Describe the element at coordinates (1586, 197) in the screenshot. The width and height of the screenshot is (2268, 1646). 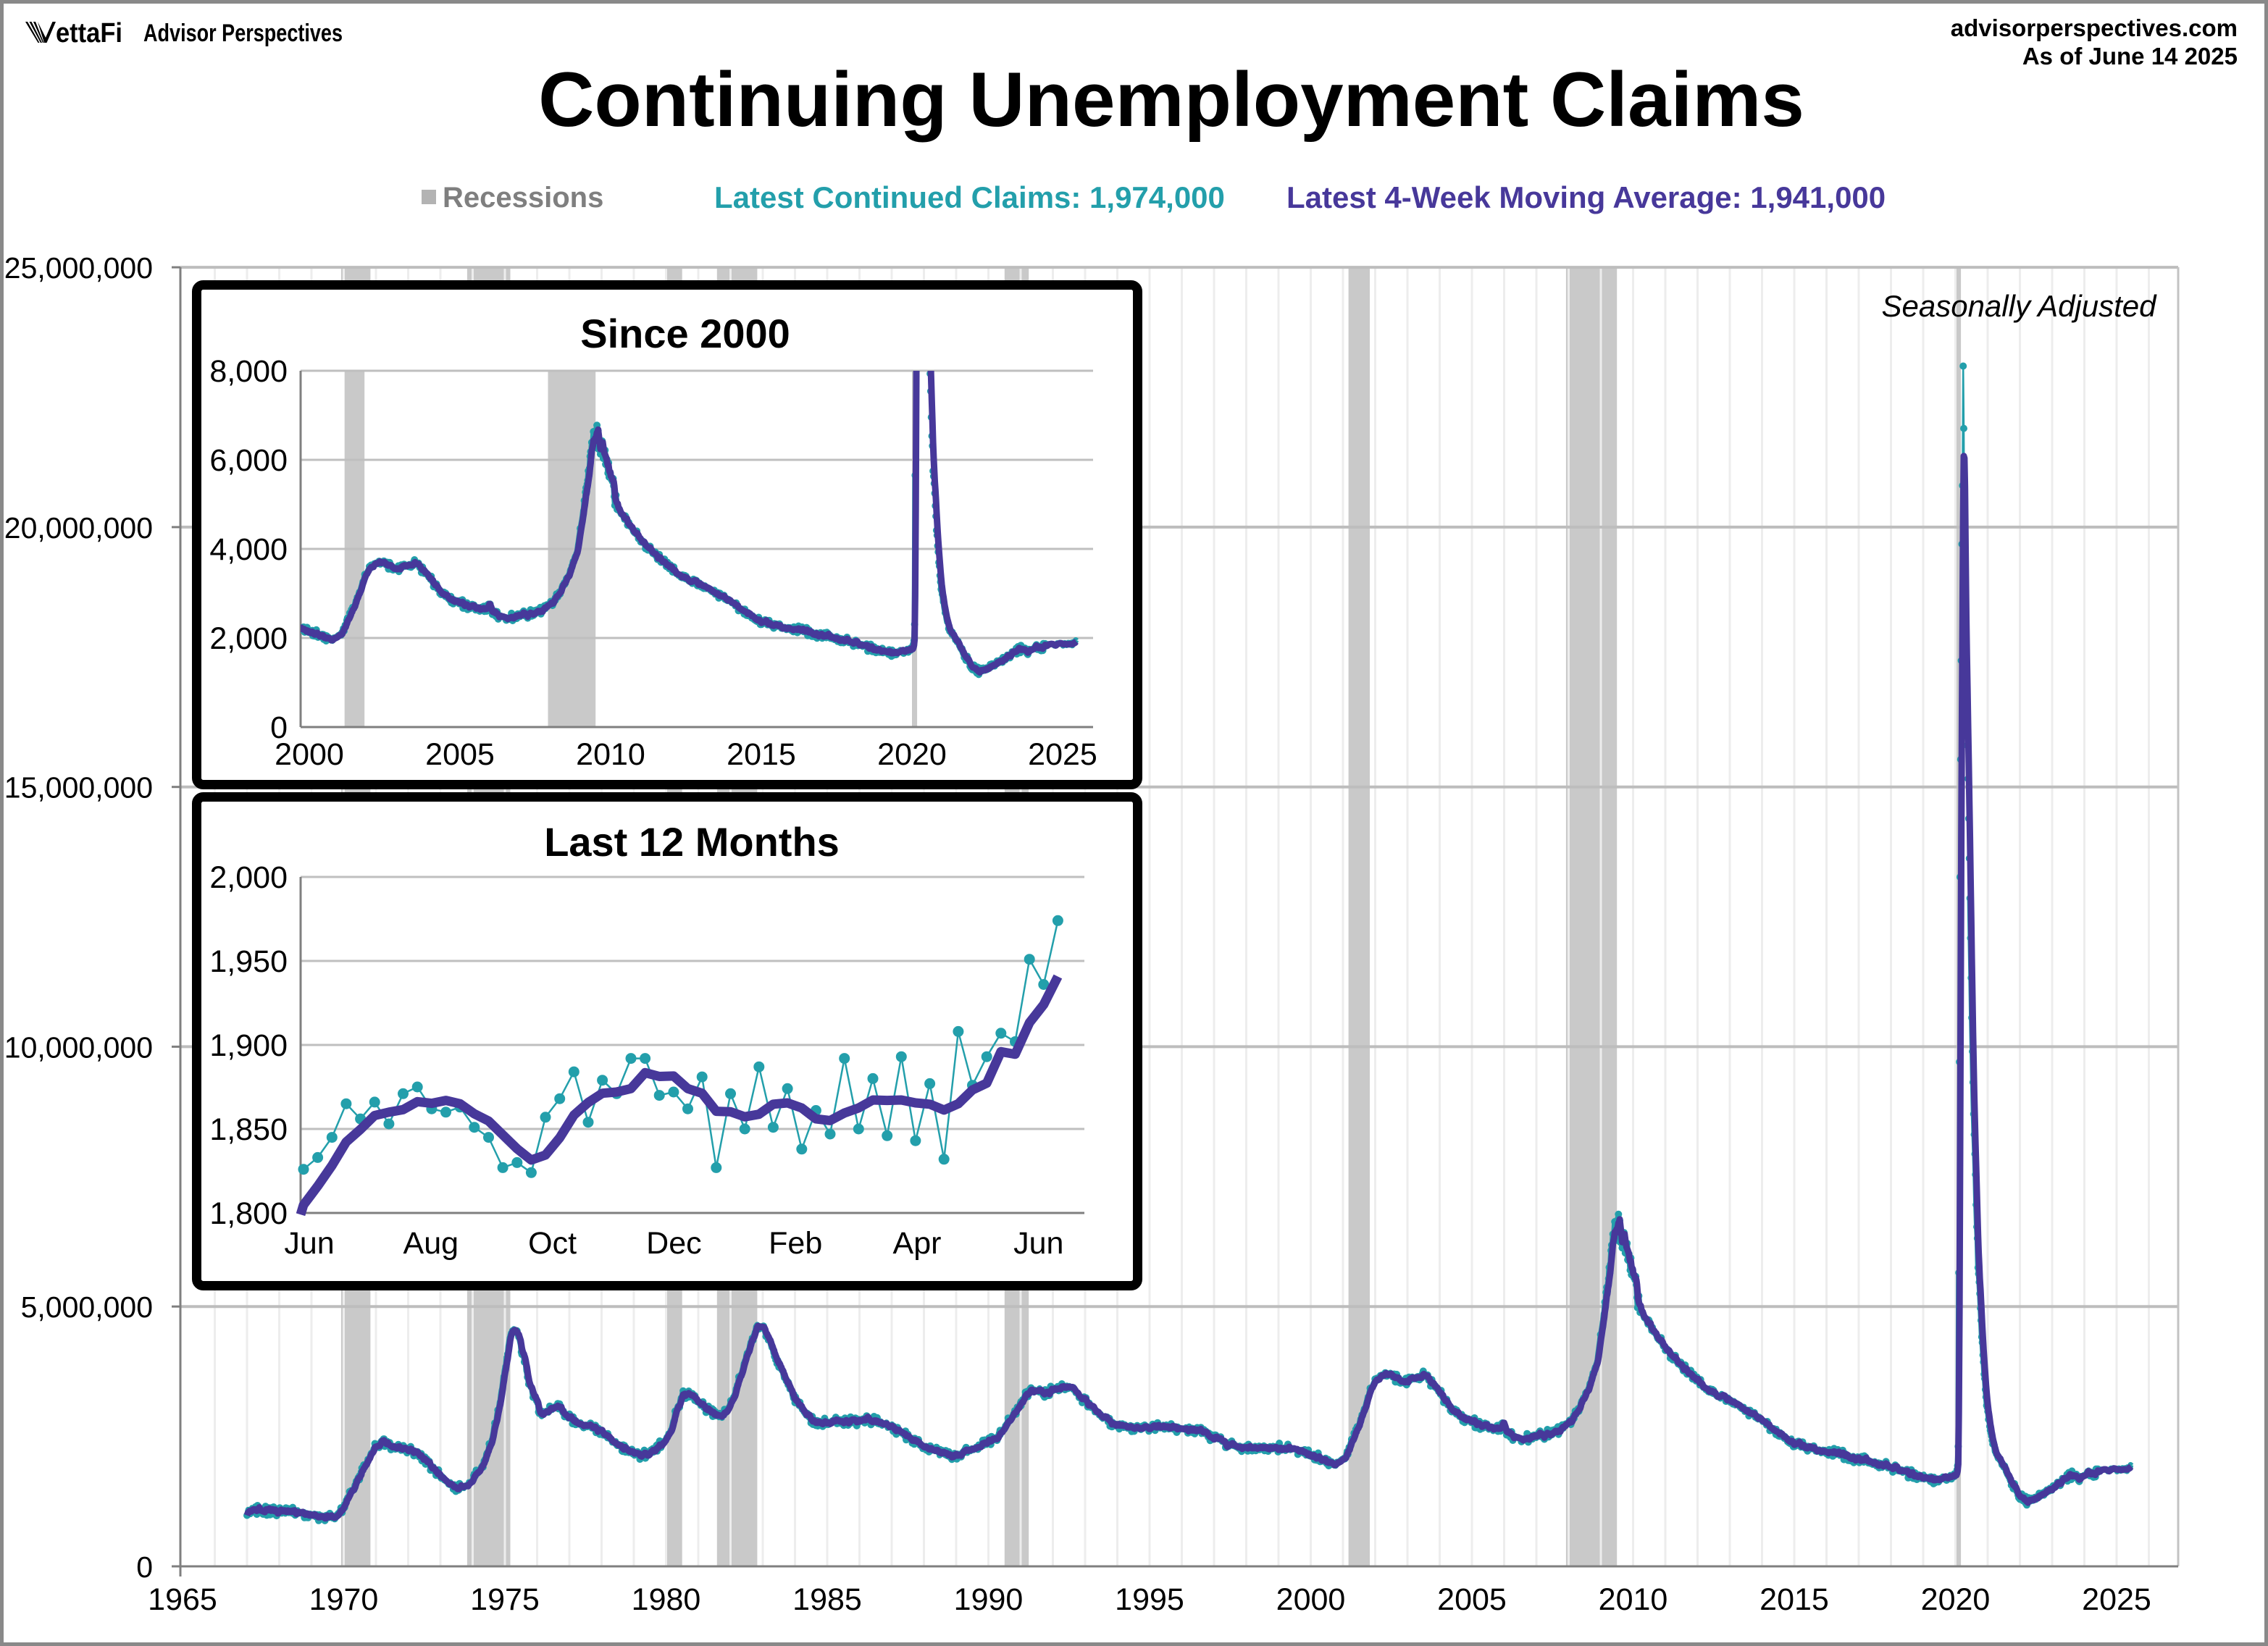
I see `svg-text:Latest 4-Week Moving Average:: Latest 4-Week Moving Average: 1,941,000` at that location.